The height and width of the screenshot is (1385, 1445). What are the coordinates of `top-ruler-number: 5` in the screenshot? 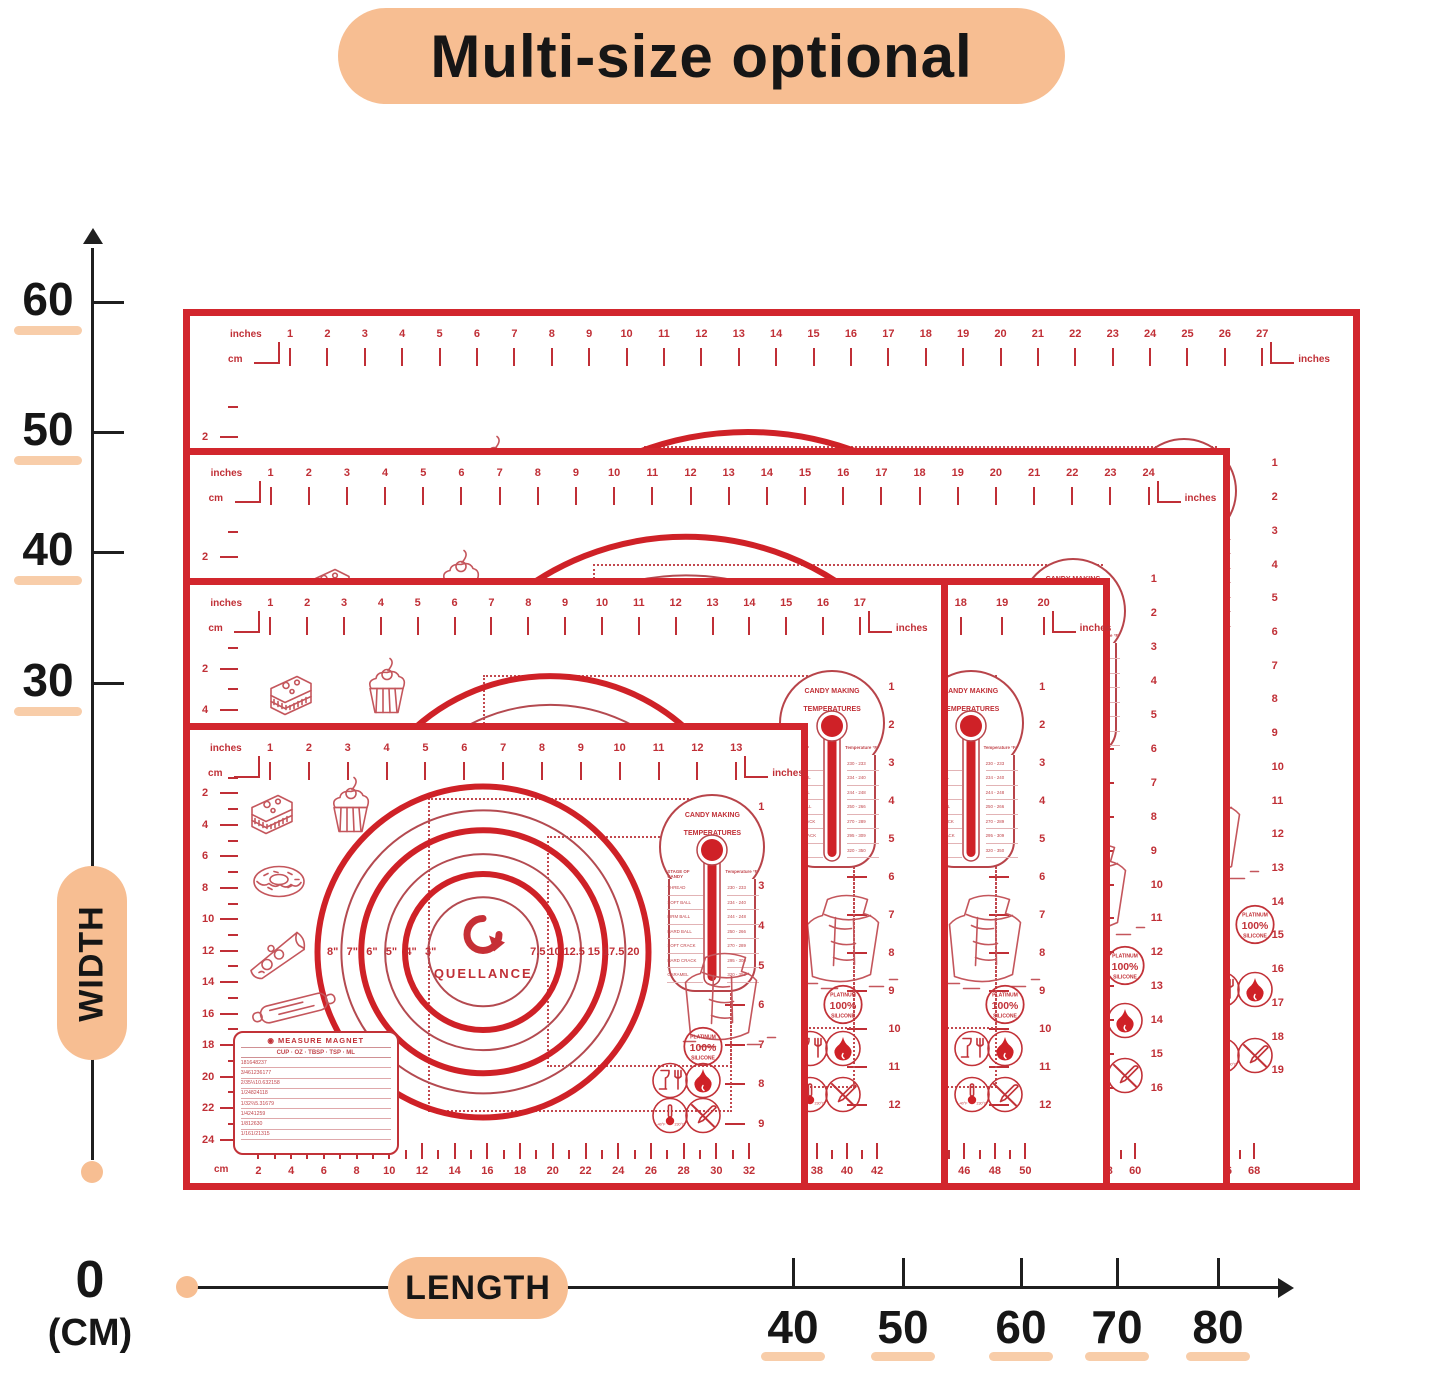 It's located at (439, 334).